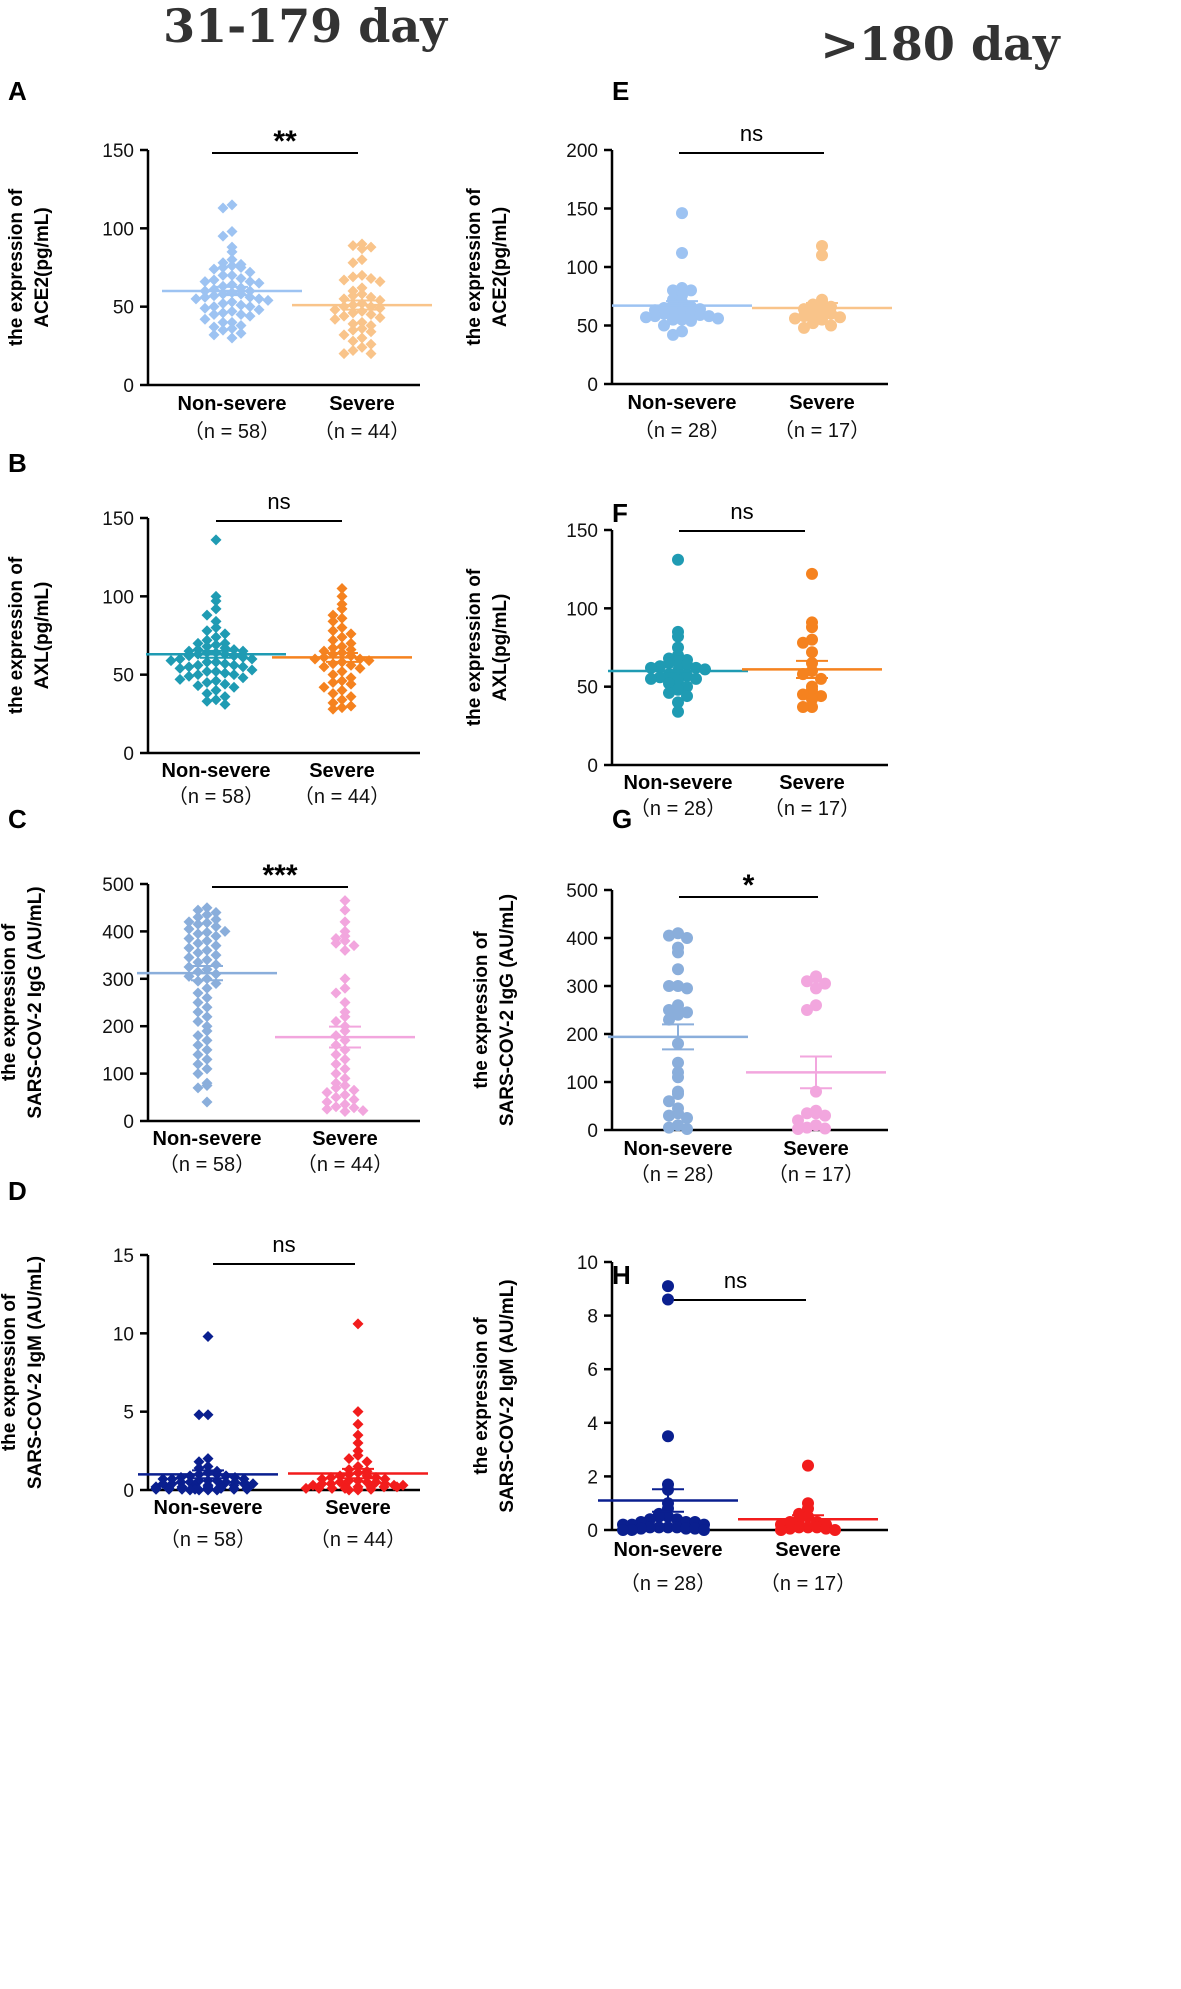  I want to click on column-title-left: 31-179 day, so click(305, 26).